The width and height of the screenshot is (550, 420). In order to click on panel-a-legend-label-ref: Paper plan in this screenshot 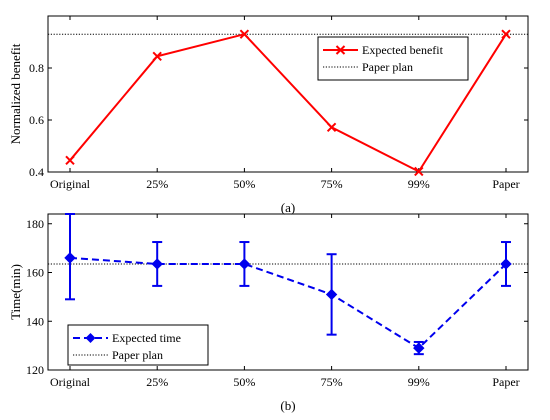, I will do `click(387, 67)`.